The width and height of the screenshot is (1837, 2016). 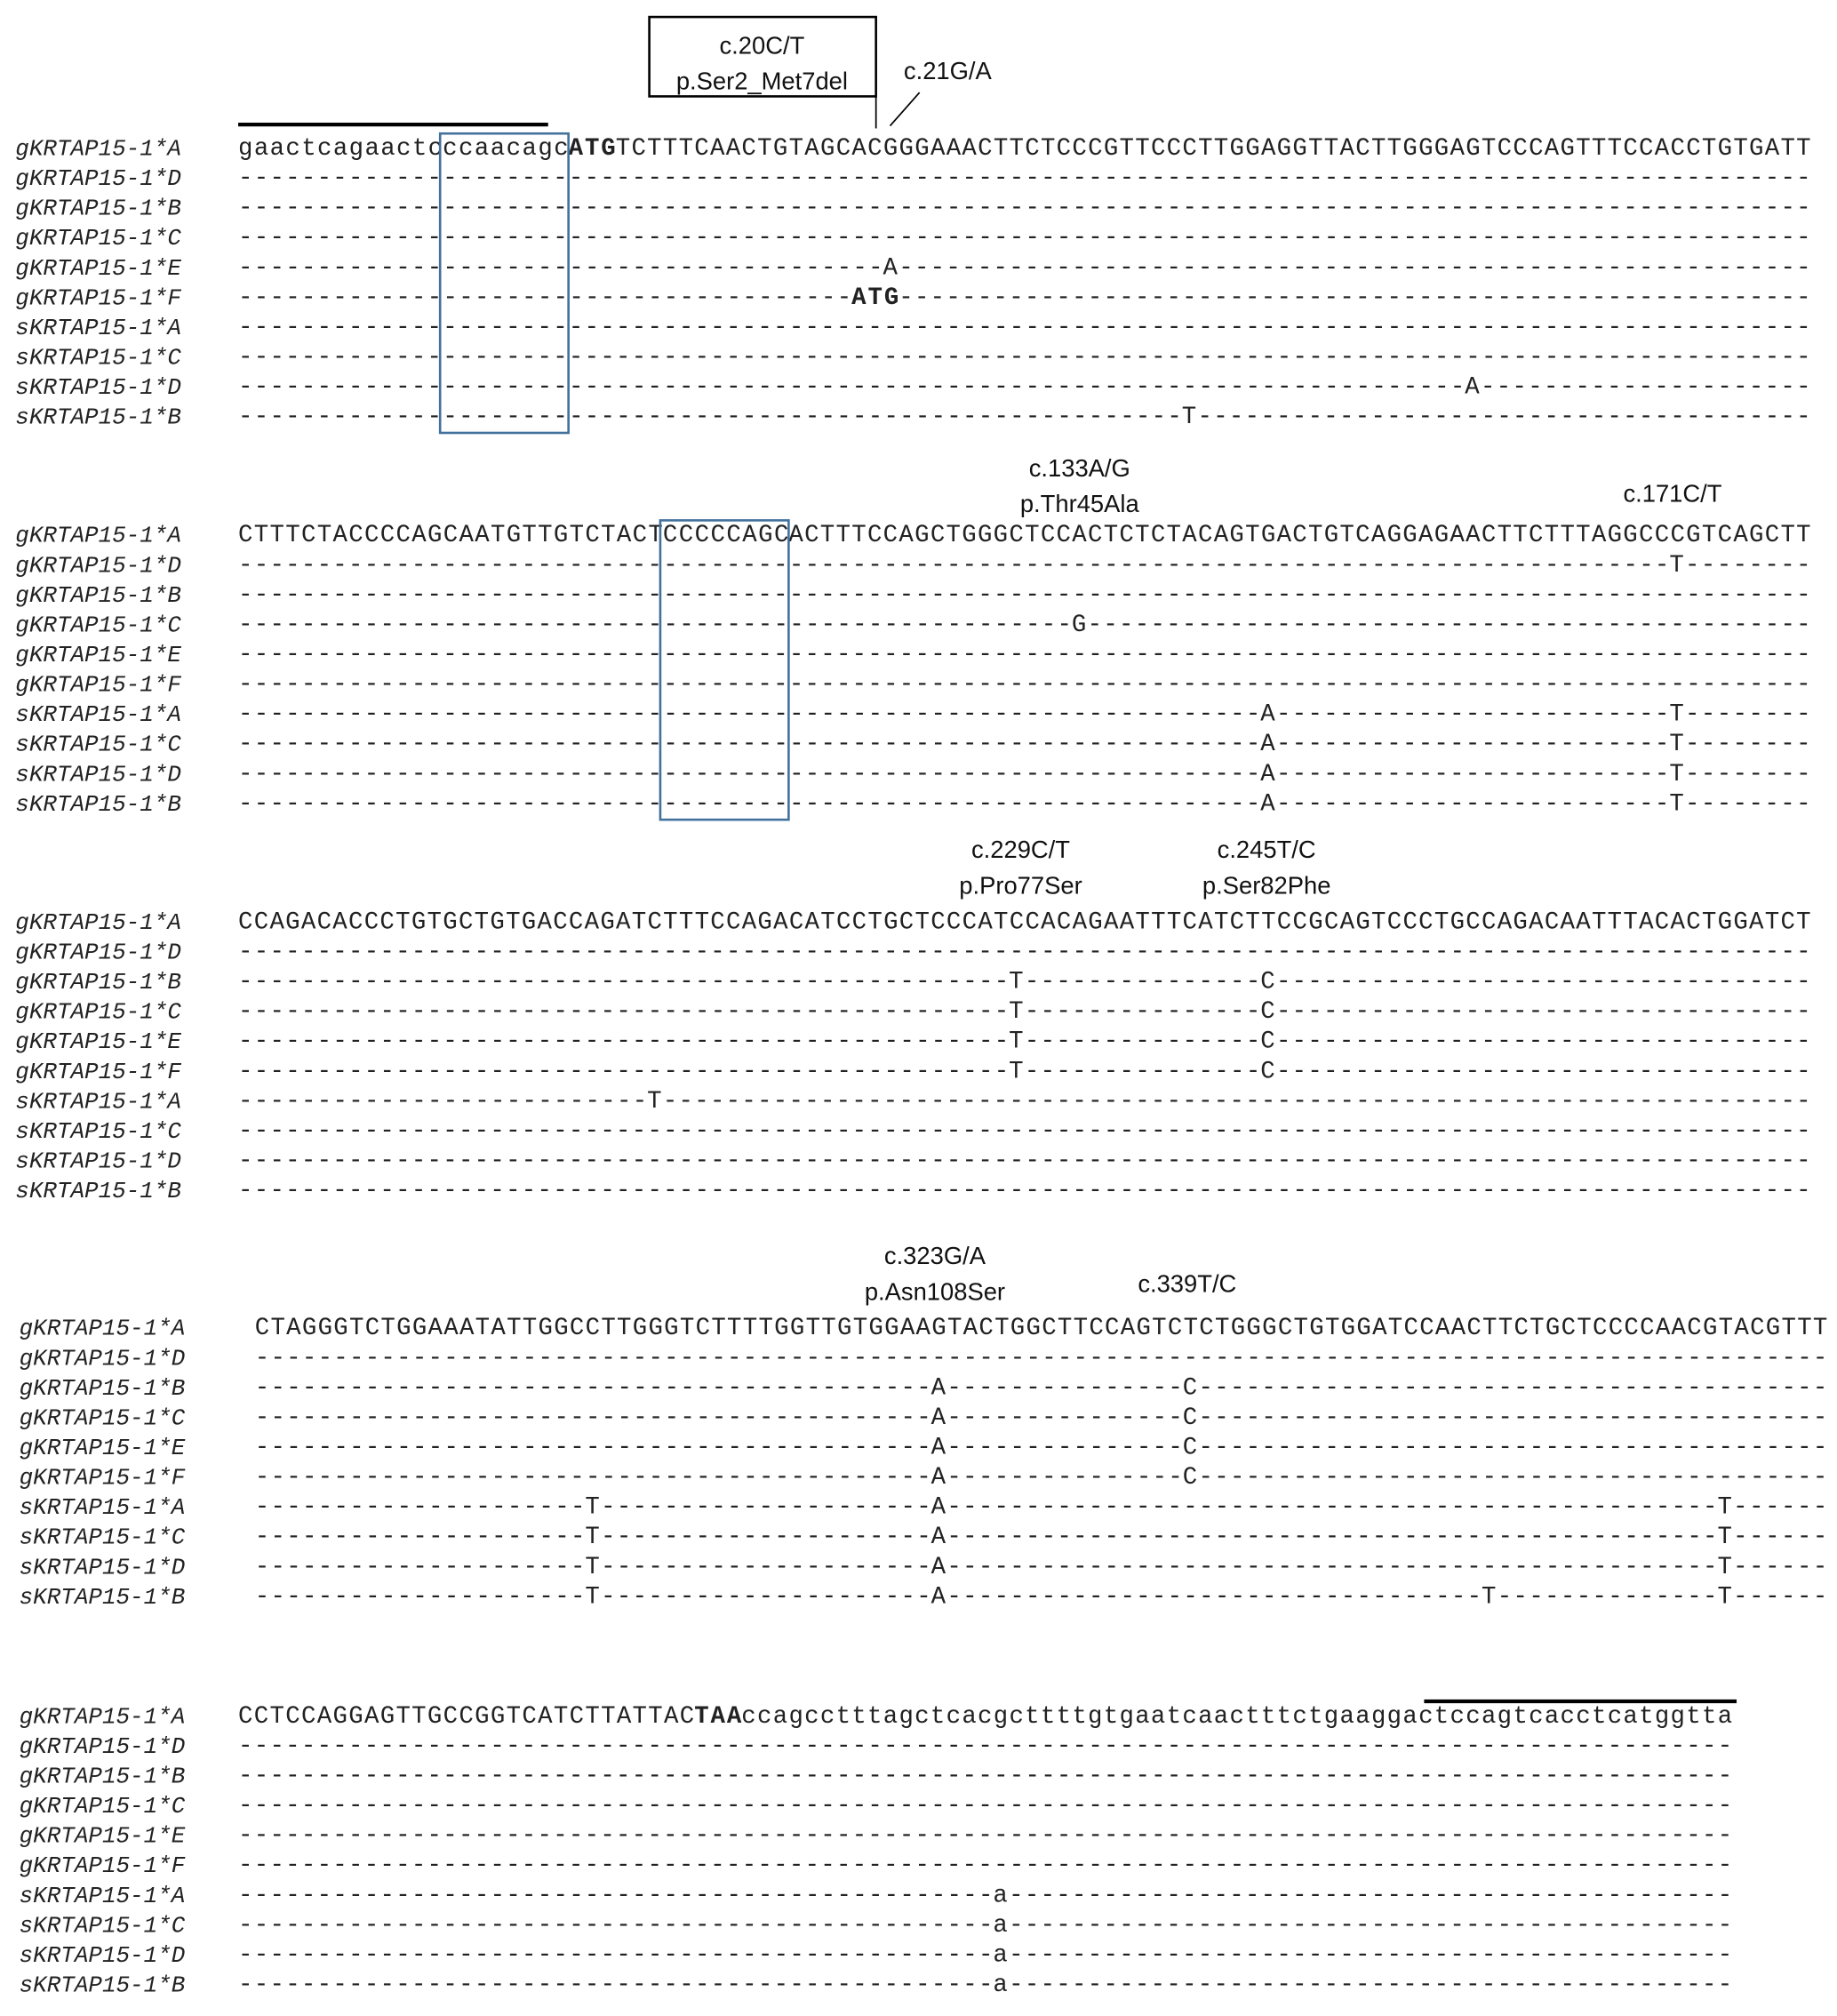 I want to click on annotation-box, so click(x=762, y=56).